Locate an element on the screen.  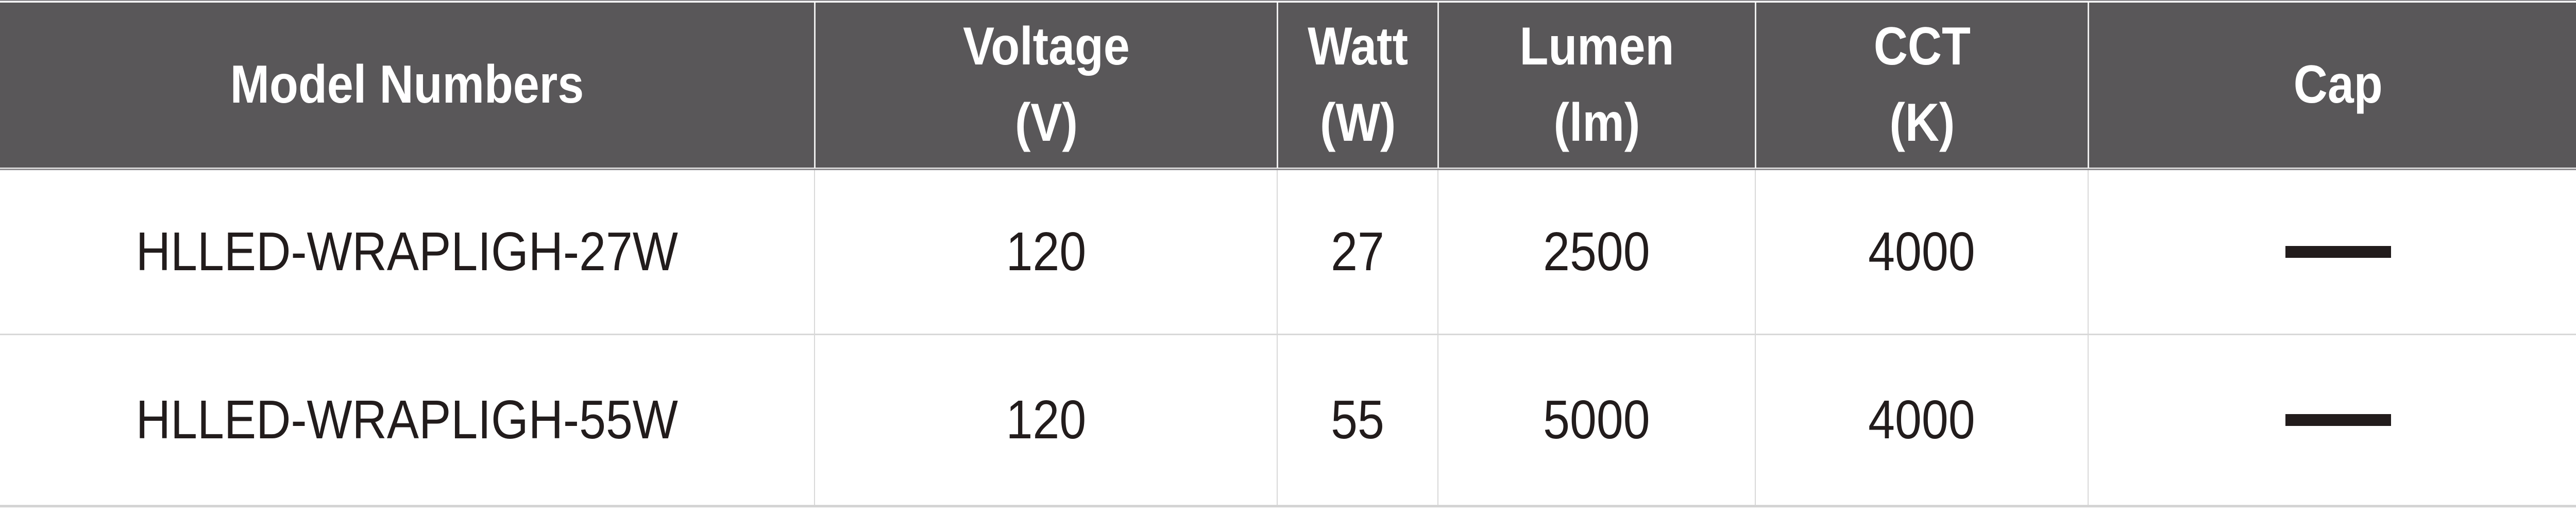
header-cell-watt: Watt (W) is located at coordinates (1357, 85).